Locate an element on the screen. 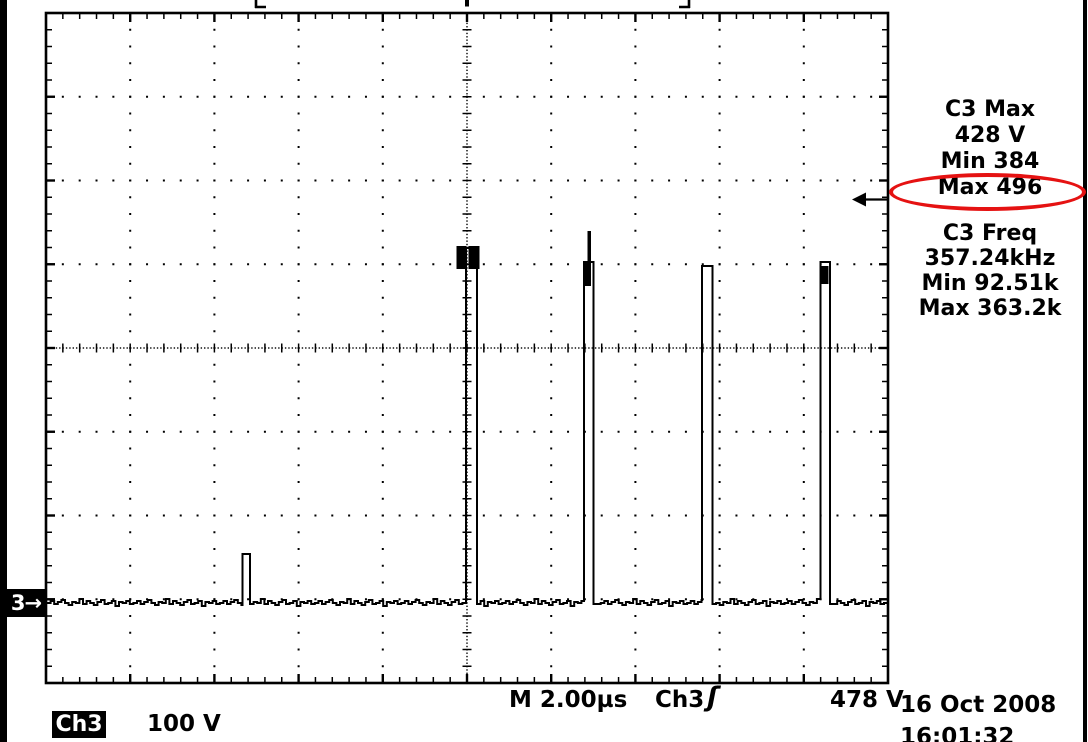 This screenshot has height=742, width=1088. measurement-max: Max 363.2k is located at coordinates (990, 308).